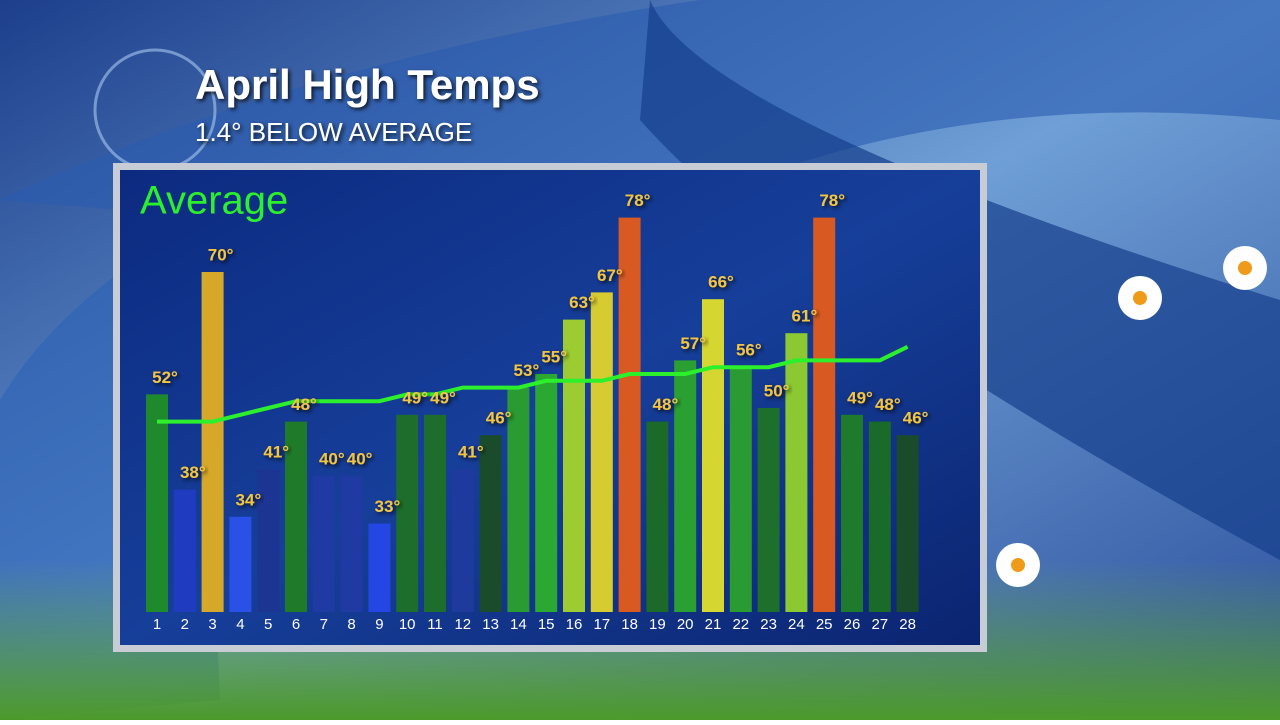 Image resolution: width=1280 pixels, height=725 pixels. I want to click on x-tick-label: 15, so click(546, 624).